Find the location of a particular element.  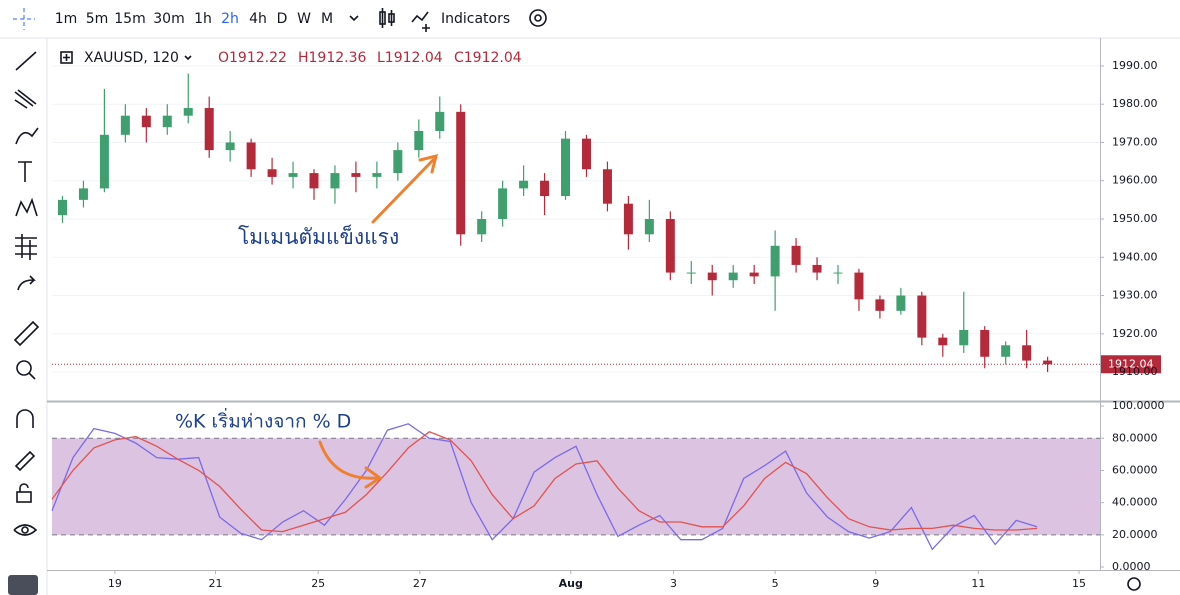

magnet-tool is located at coordinates (25, 418).